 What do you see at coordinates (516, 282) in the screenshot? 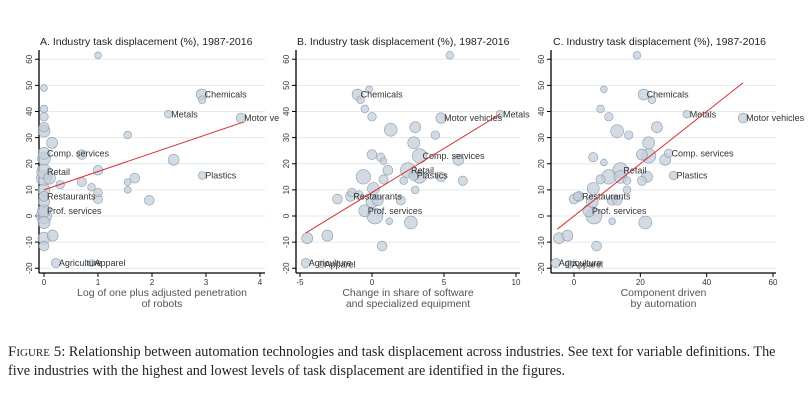
I see `x-tick-label: 10` at bounding box center [516, 282].